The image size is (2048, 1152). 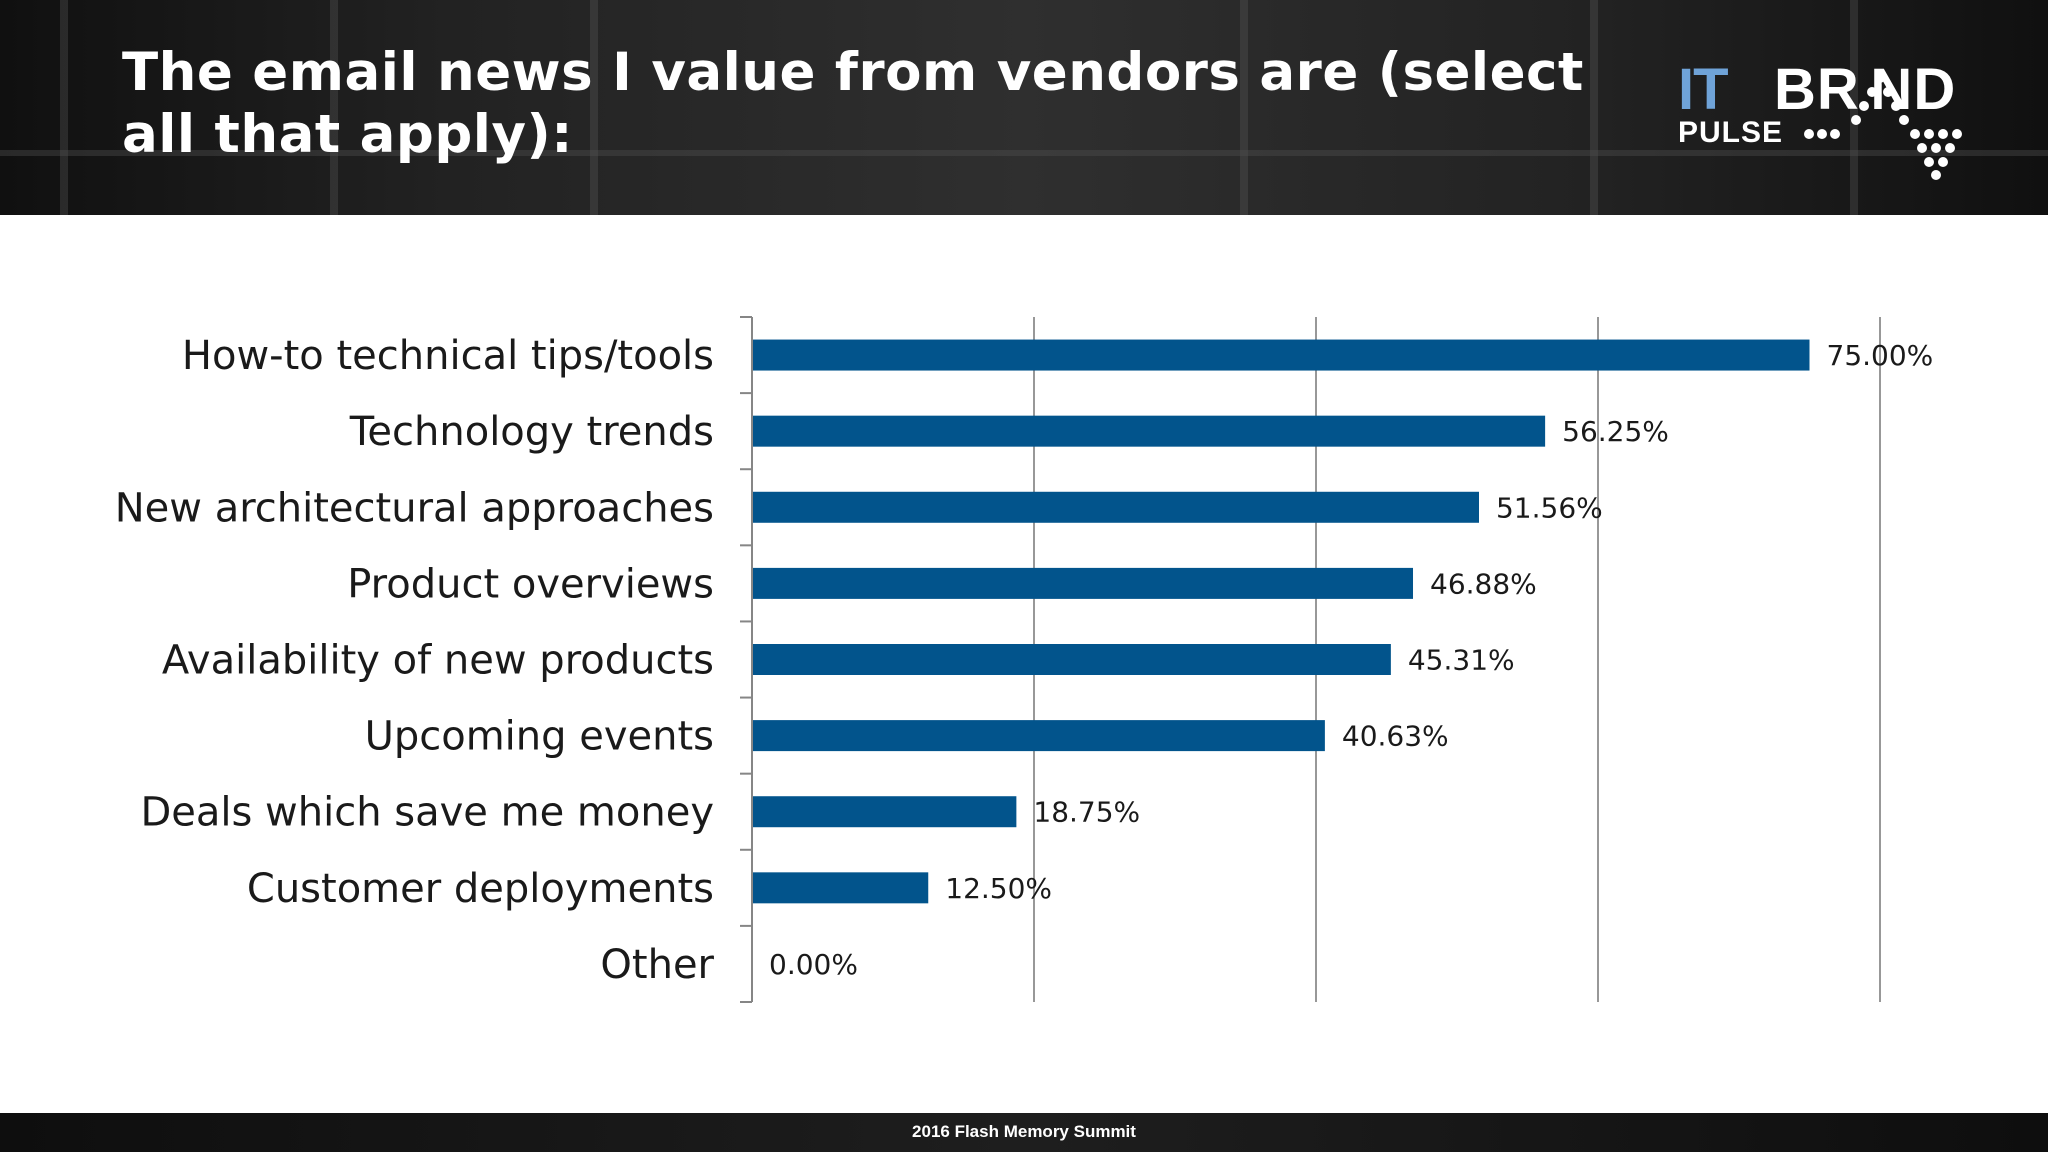 What do you see at coordinates (1395, 736) in the screenshot?
I see `data-label: 40.63%` at bounding box center [1395, 736].